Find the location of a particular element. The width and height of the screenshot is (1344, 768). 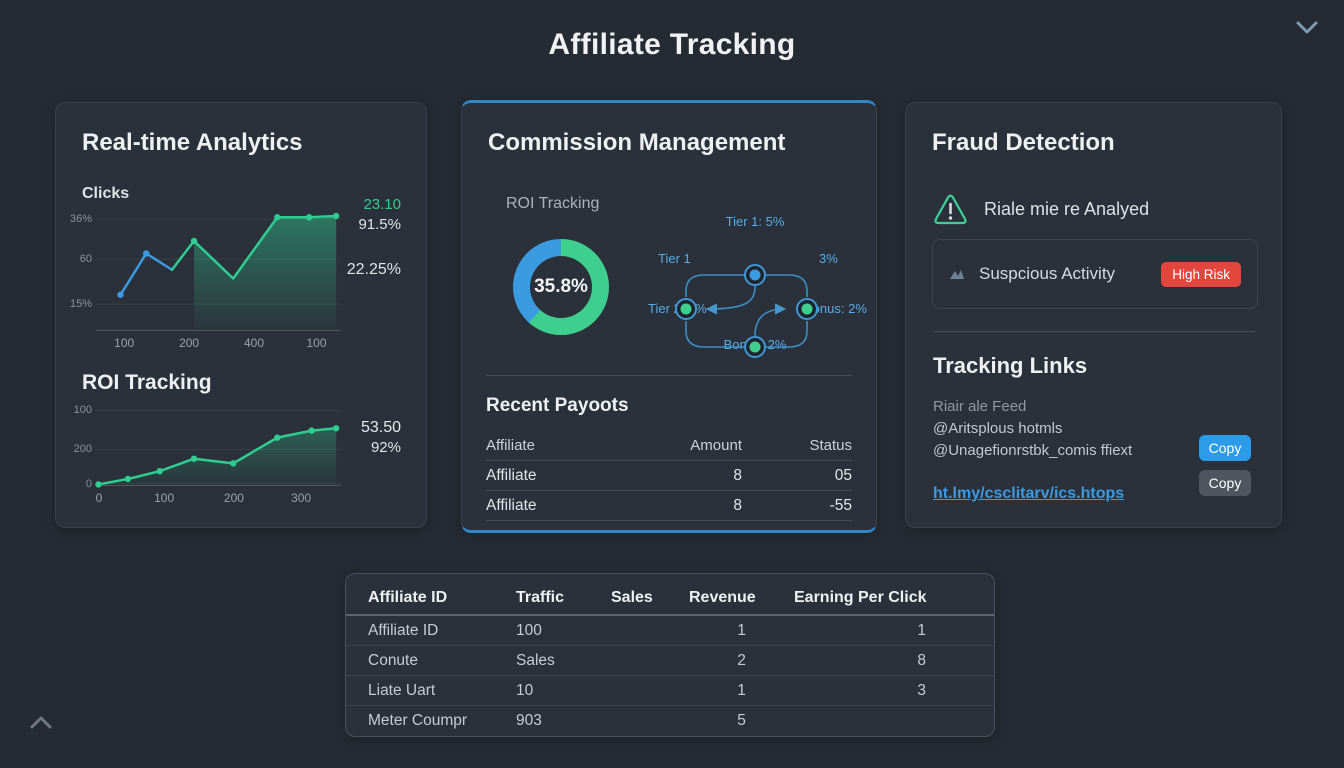

tracking-handle-2: @Unagefionrstbk_comis ffiext is located at coordinates (1033, 450).